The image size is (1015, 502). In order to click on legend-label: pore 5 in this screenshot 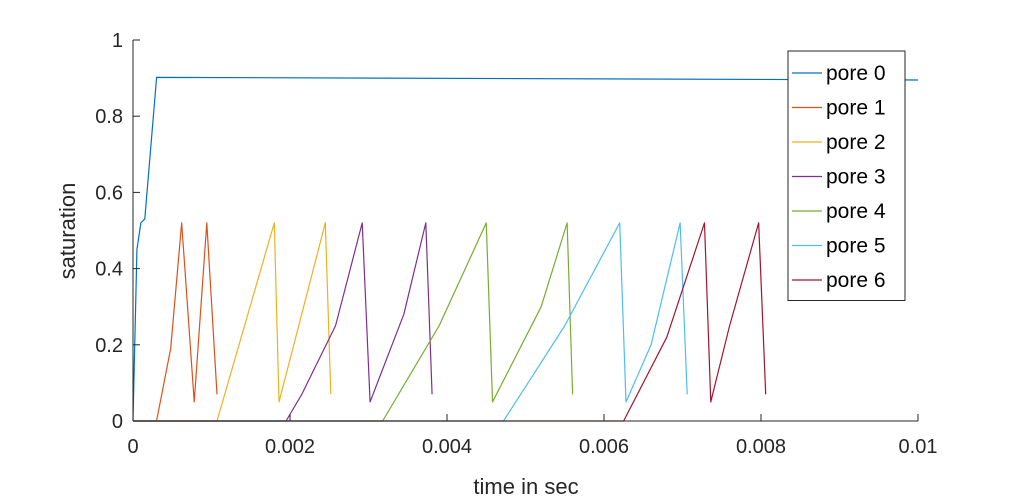, I will do `click(856, 246)`.